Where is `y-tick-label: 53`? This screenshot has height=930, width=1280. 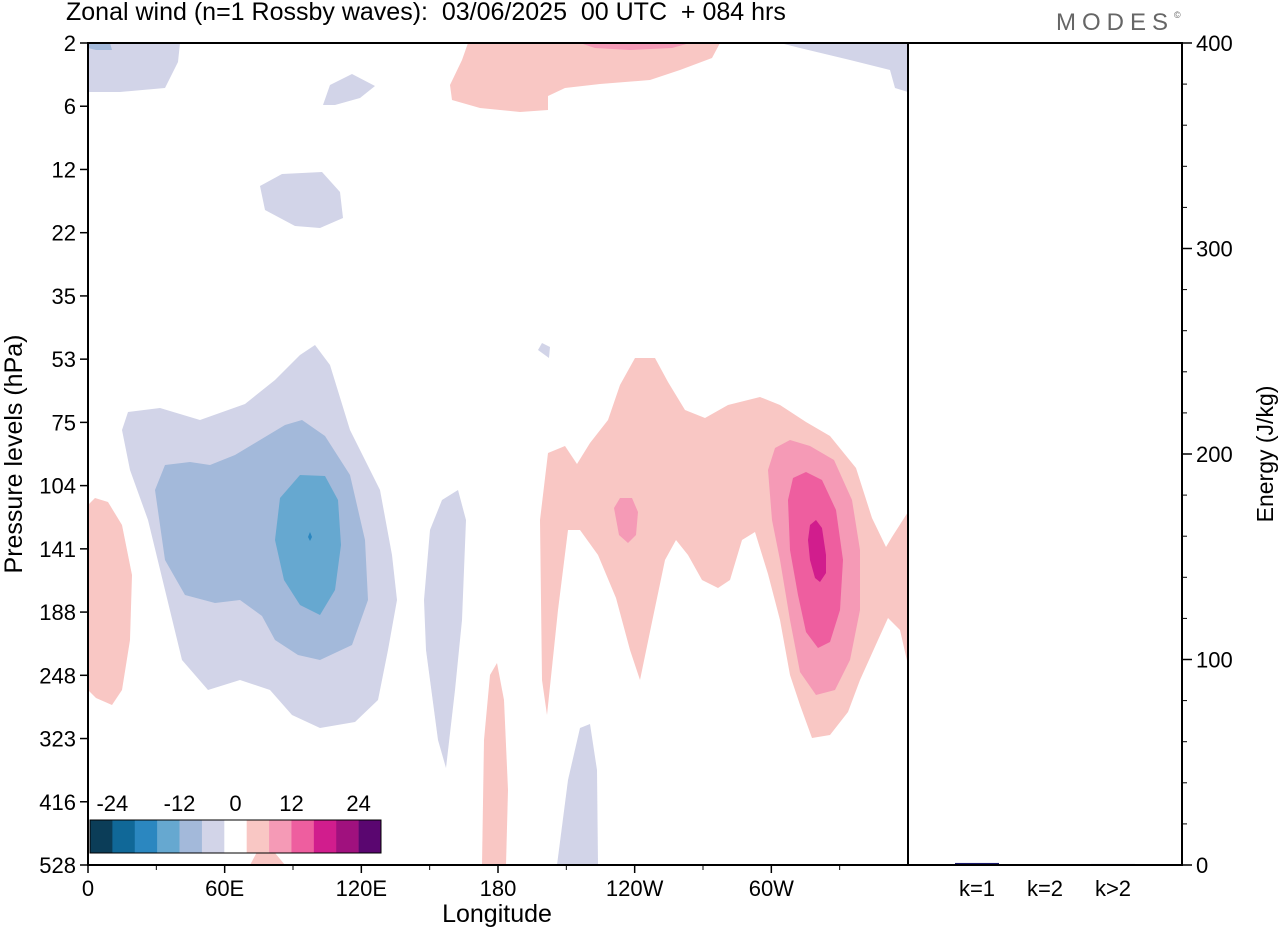
y-tick-label: 53 is located at coordinates (64, 359).